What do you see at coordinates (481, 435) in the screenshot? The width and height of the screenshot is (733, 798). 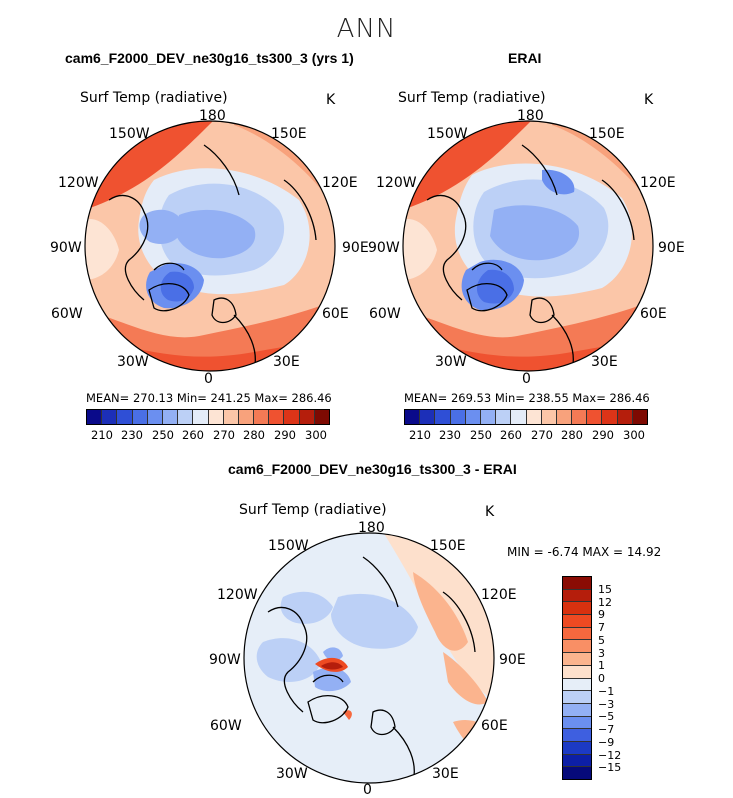 I see `panel-2-cb-label: 250` at bounding box center [481, 435].